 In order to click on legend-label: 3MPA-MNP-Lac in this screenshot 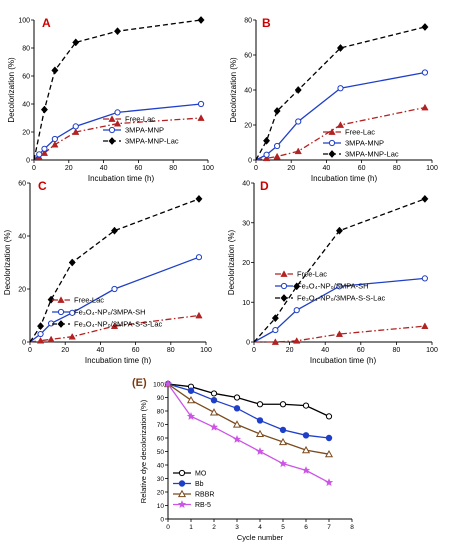, I will do `click(372, 154)`.